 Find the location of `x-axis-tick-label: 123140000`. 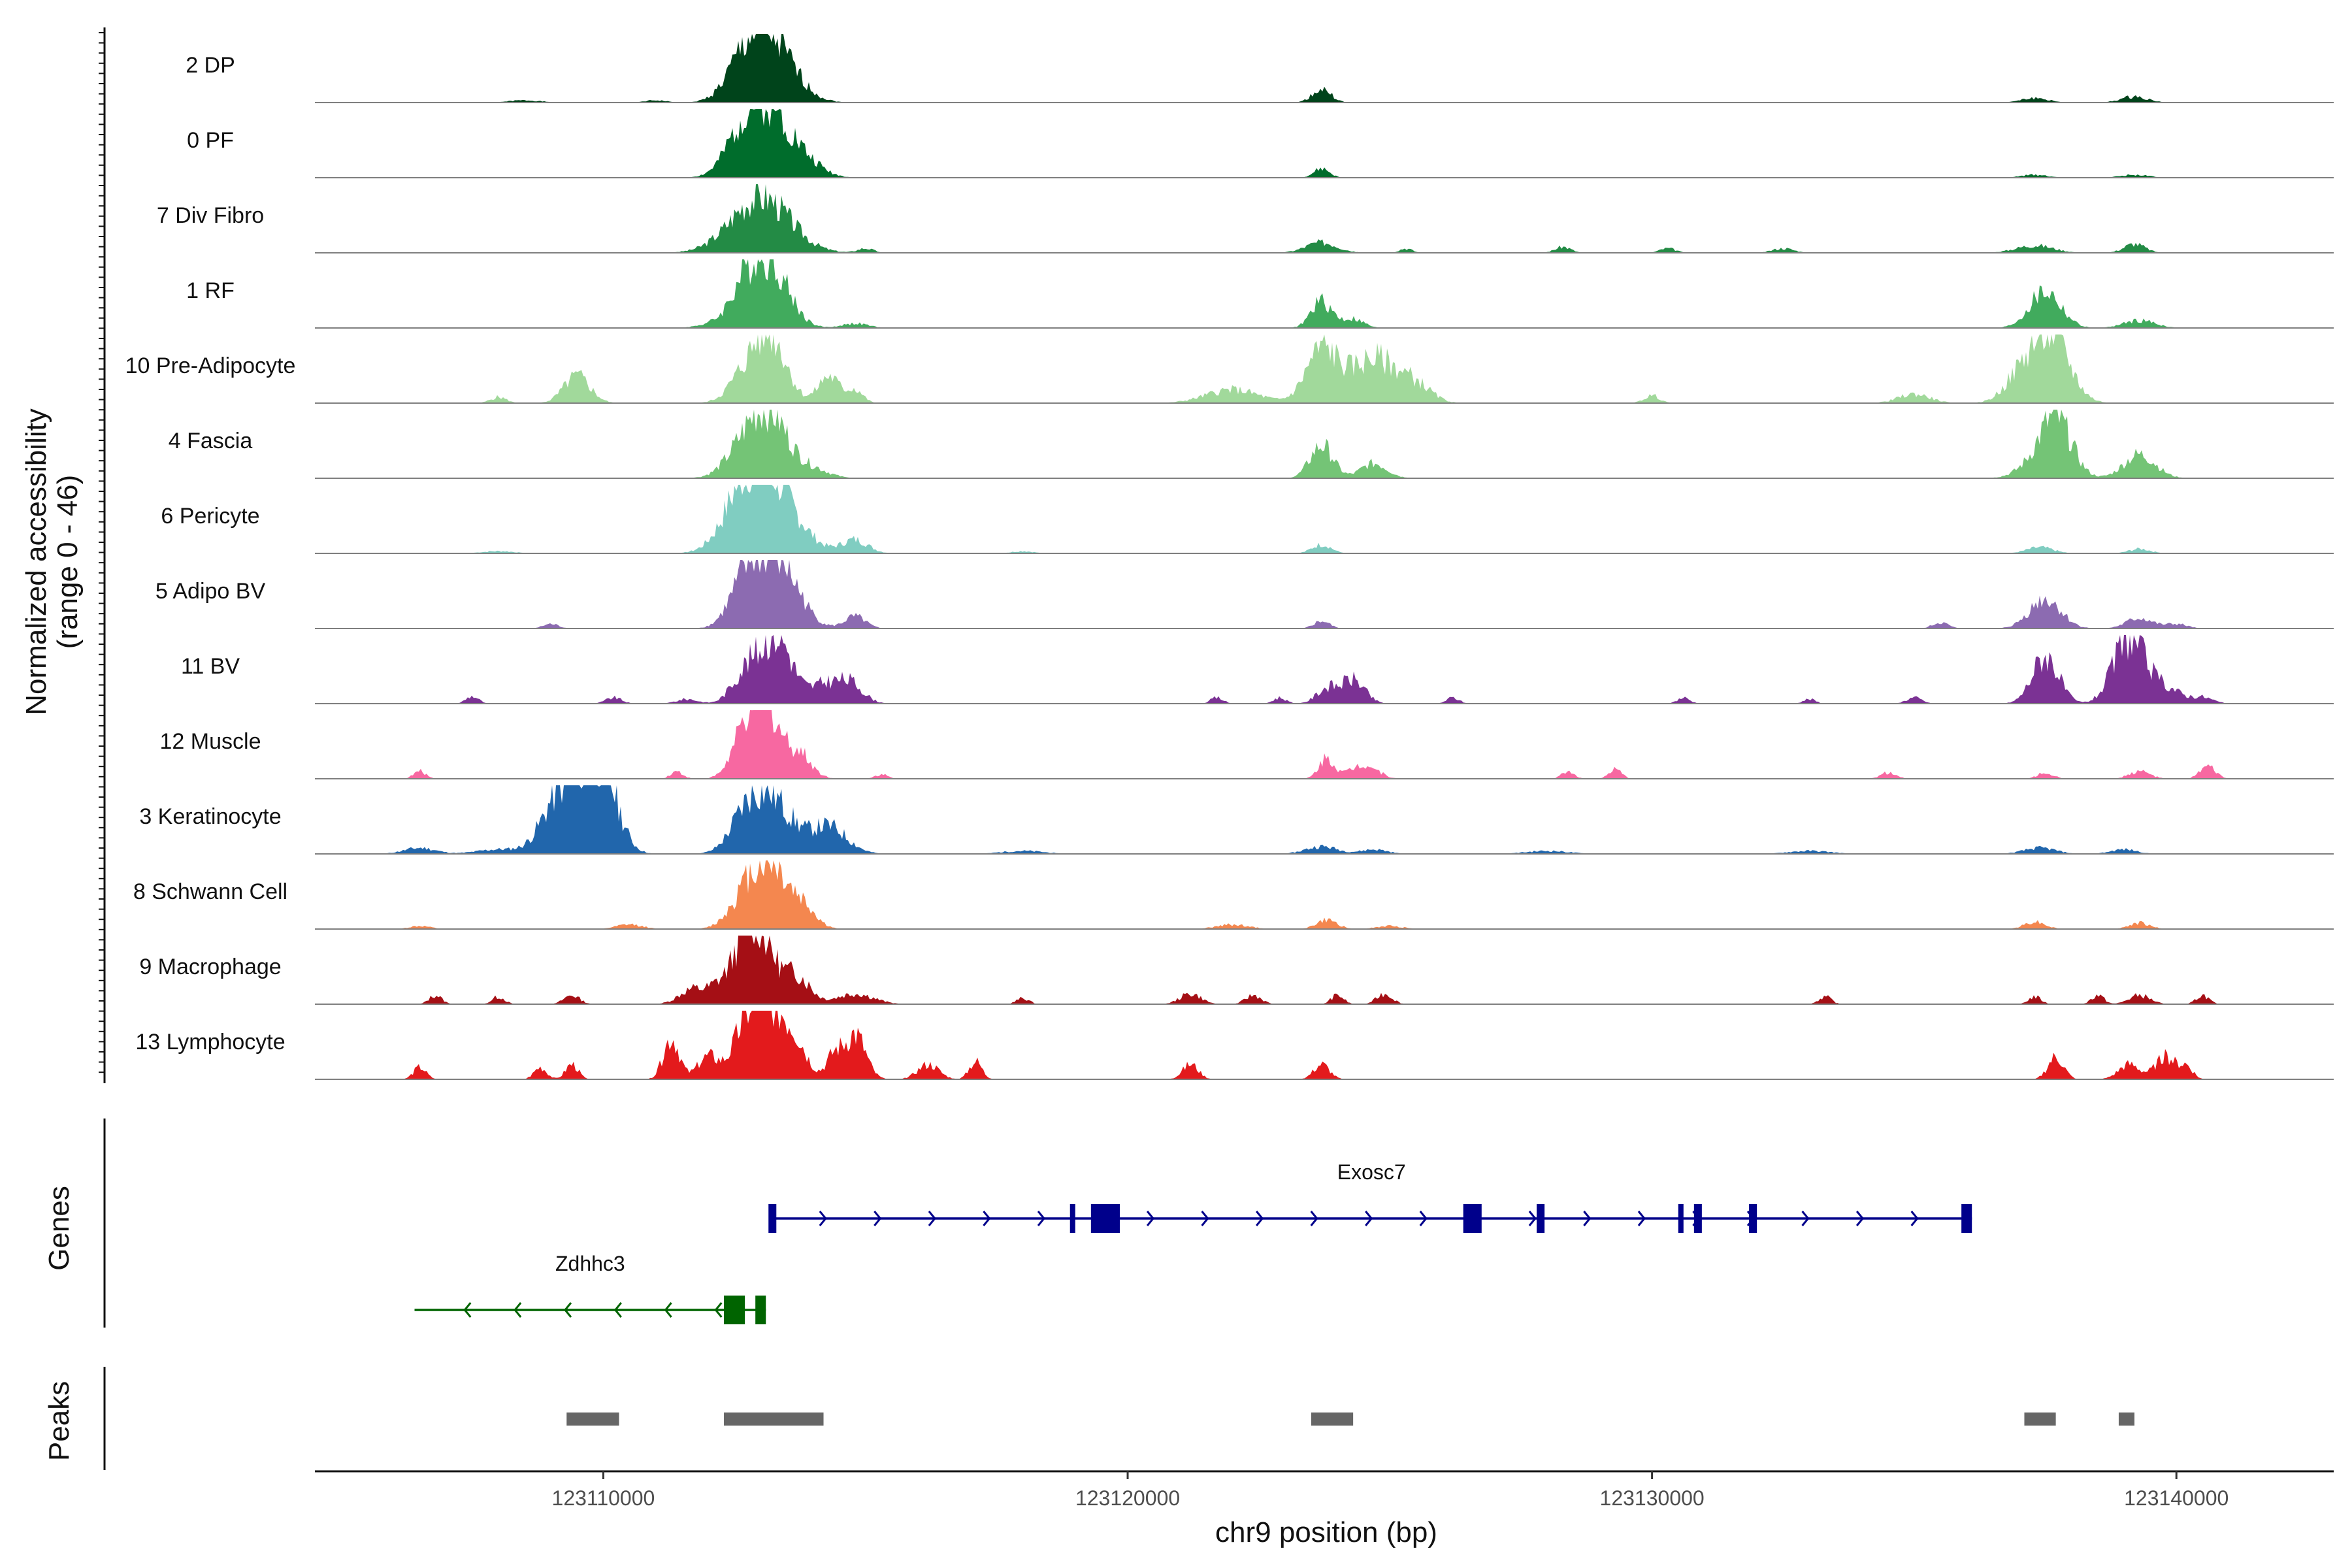

x-axis-tick-label: 123140000 is located at coordinates (2176, 1498).